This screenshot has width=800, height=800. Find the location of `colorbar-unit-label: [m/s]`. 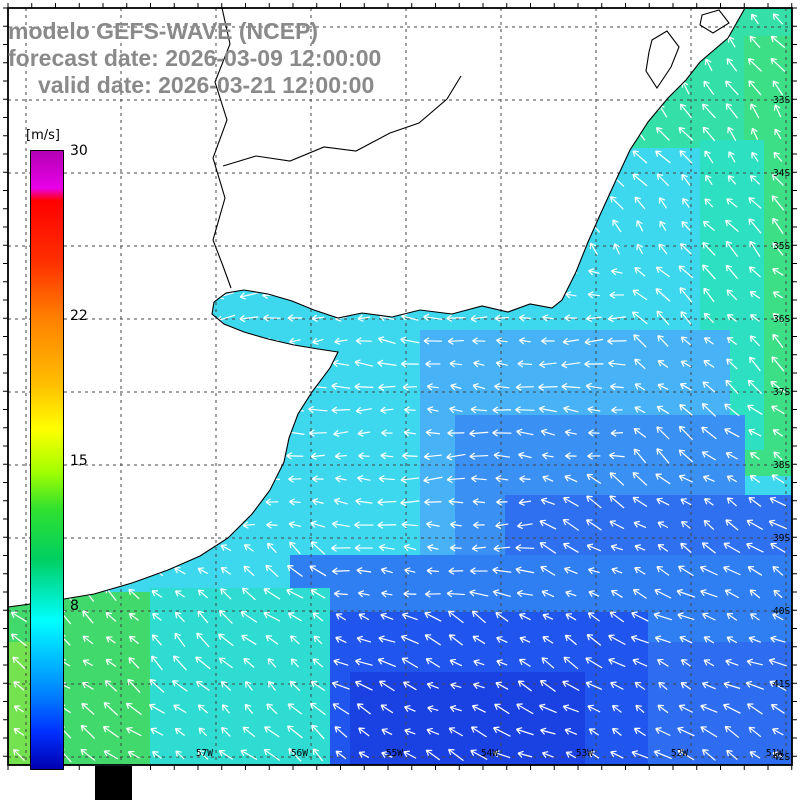

colorbar-unit-label: [m/s] is located at coordinates (43, 135).